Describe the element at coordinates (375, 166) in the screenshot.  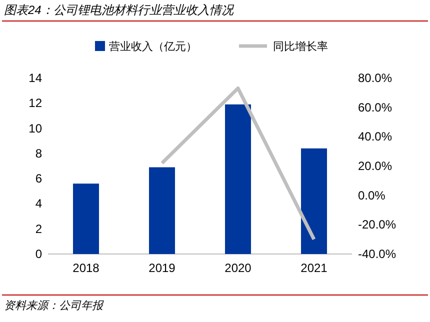
I see `y2-tick-label: 20.0%` at that location.